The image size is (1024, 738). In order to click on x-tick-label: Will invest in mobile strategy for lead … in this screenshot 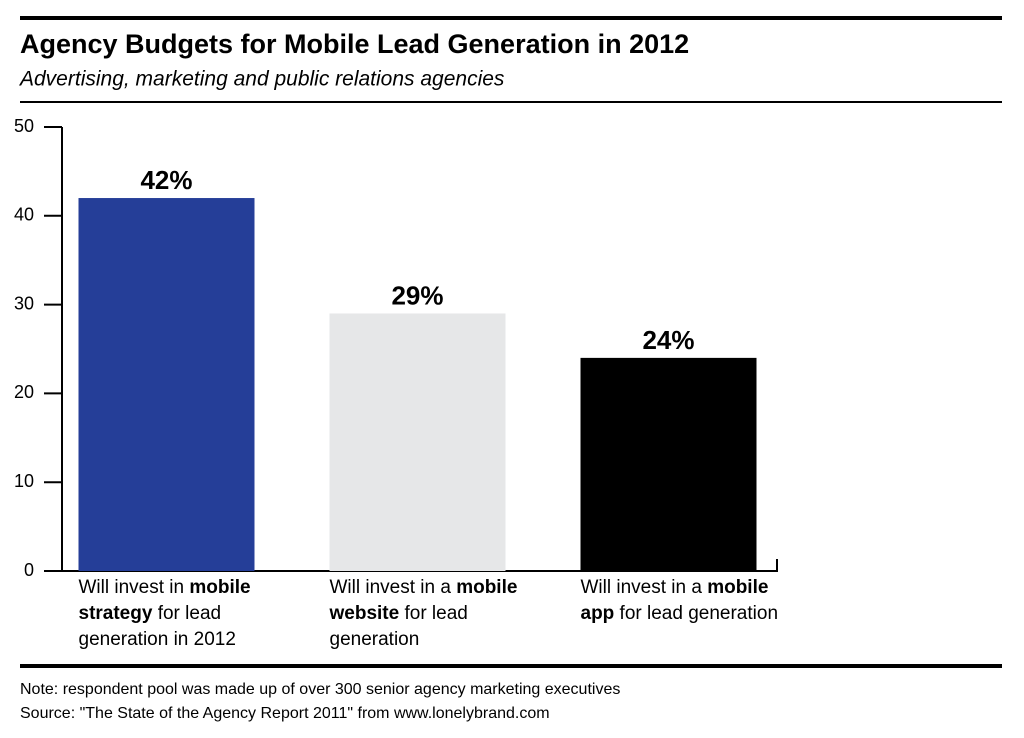, I will do `click(164, 613)`.